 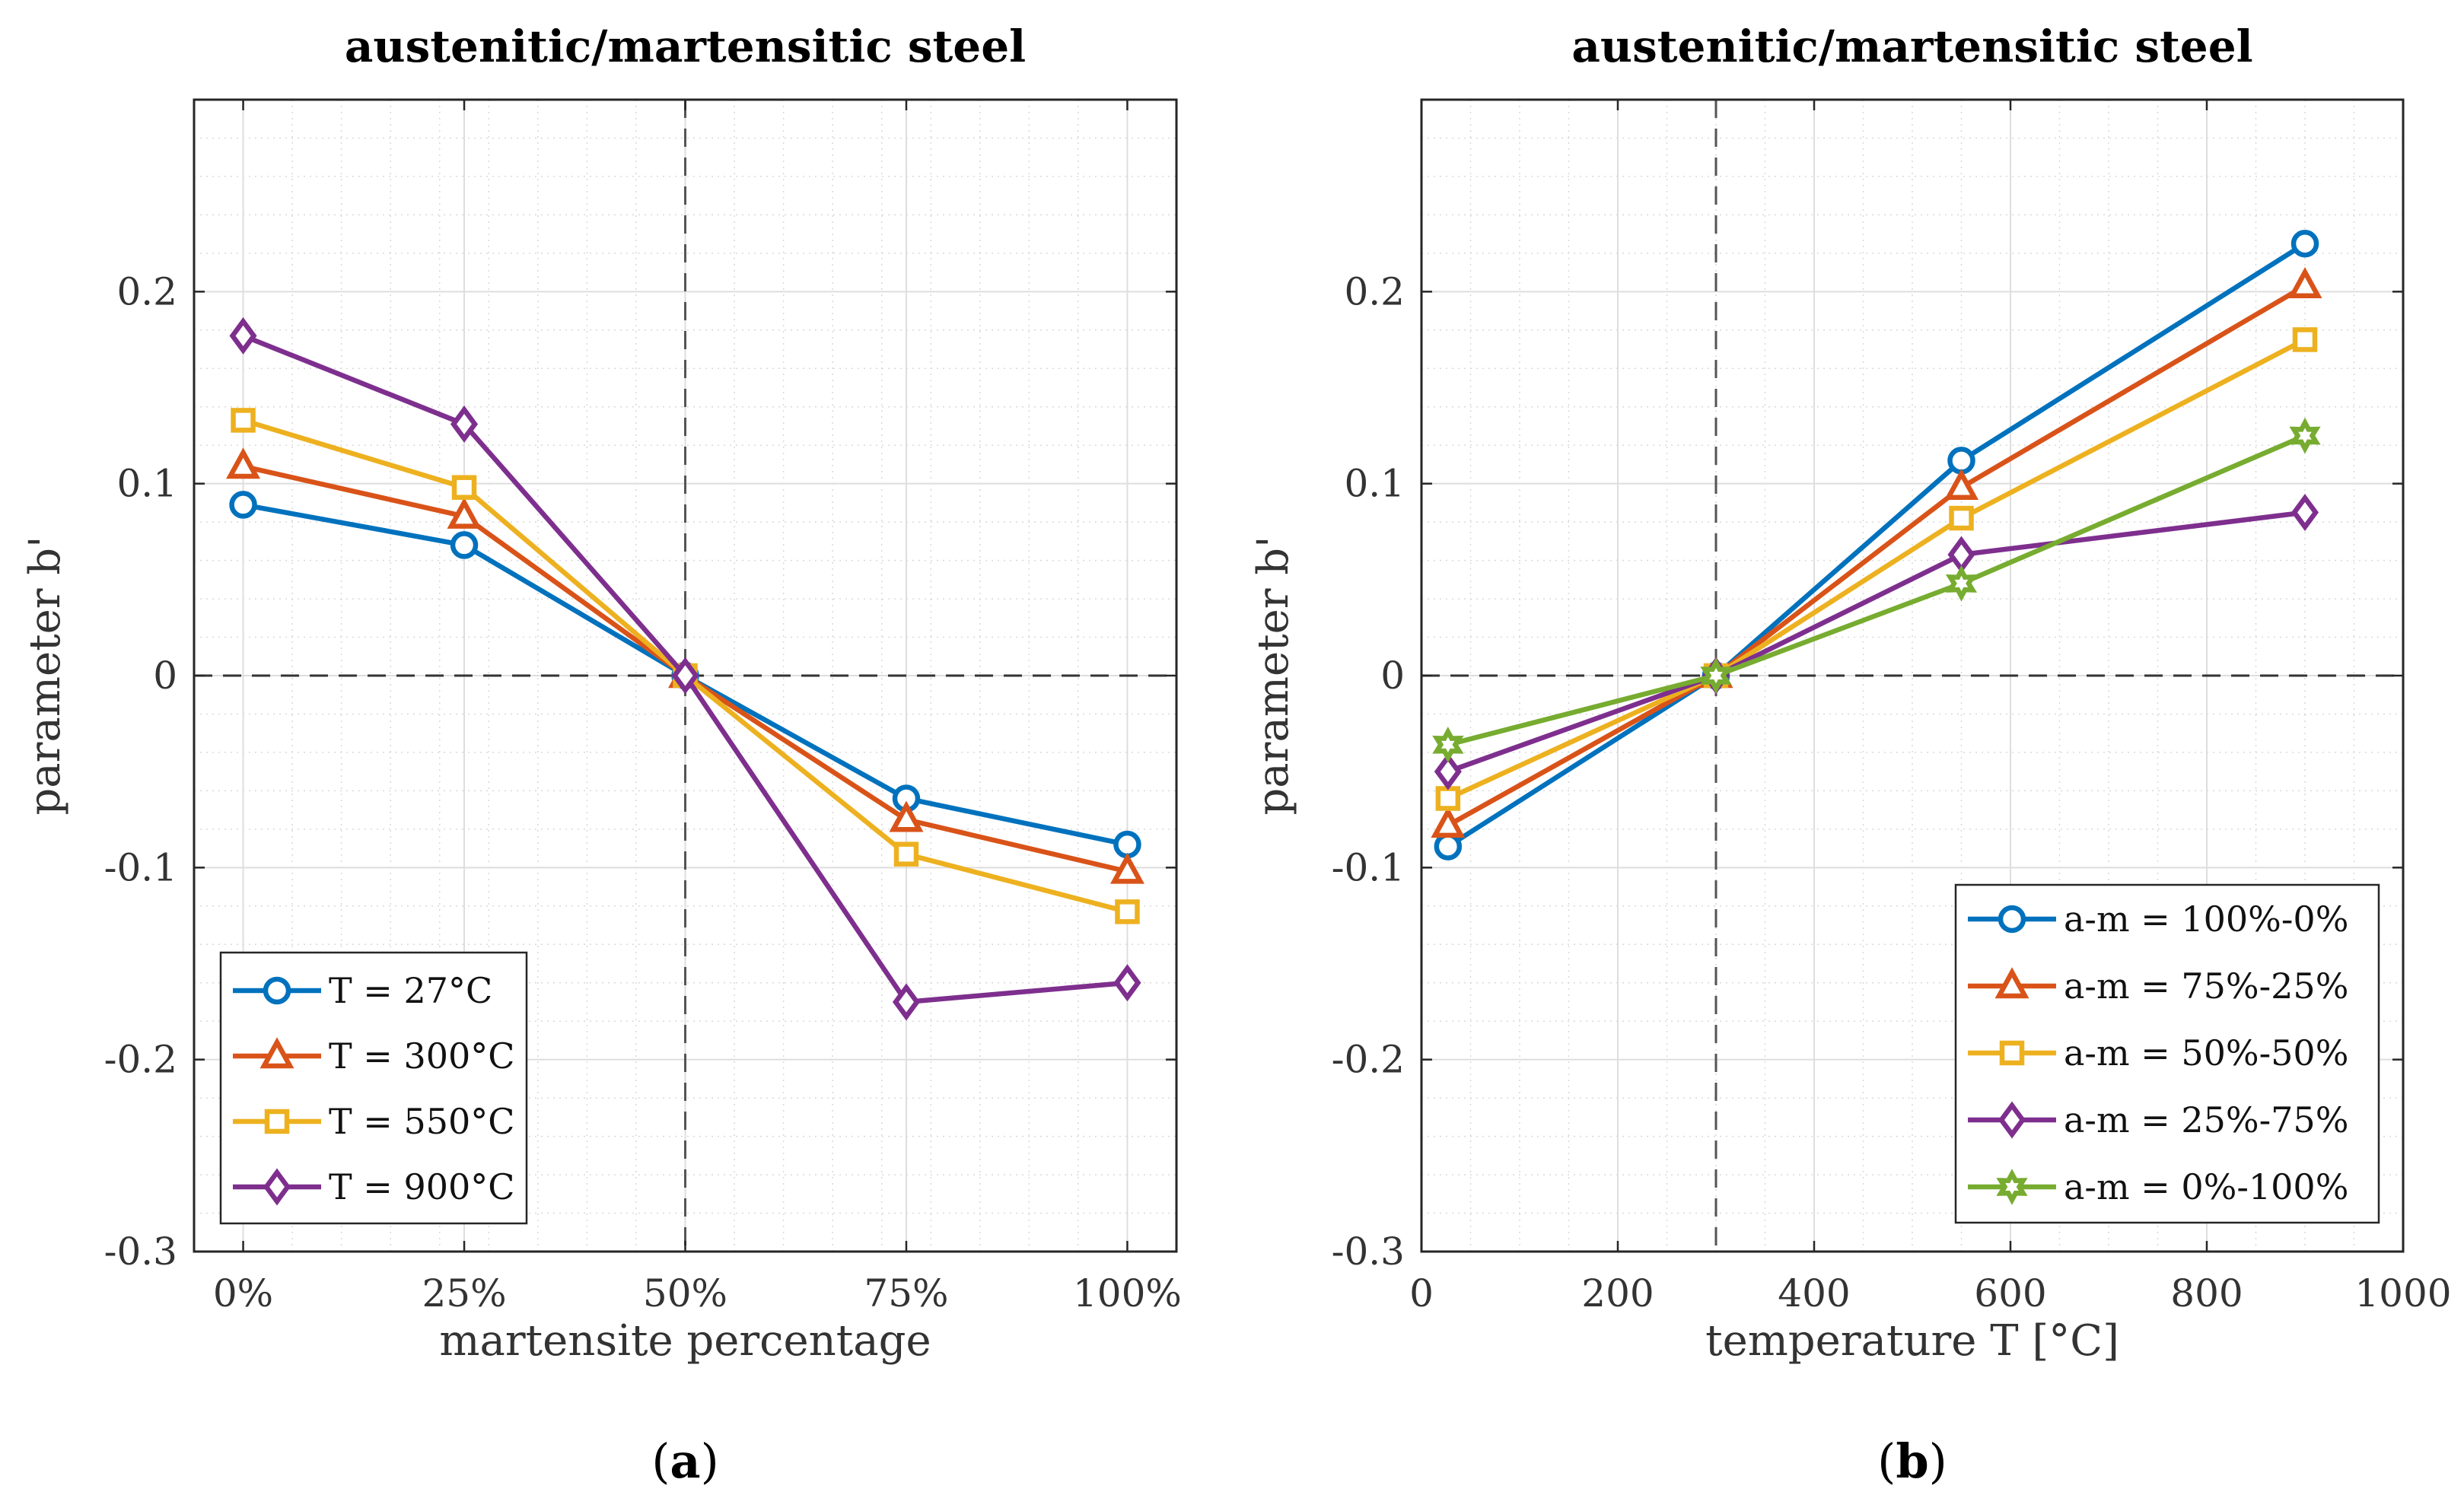 What do you see at coordinates (2206, 1053) in the screenshot?
I see `legend-entry: a-m = 50%-50%` at bounding box center [2206, 1053].